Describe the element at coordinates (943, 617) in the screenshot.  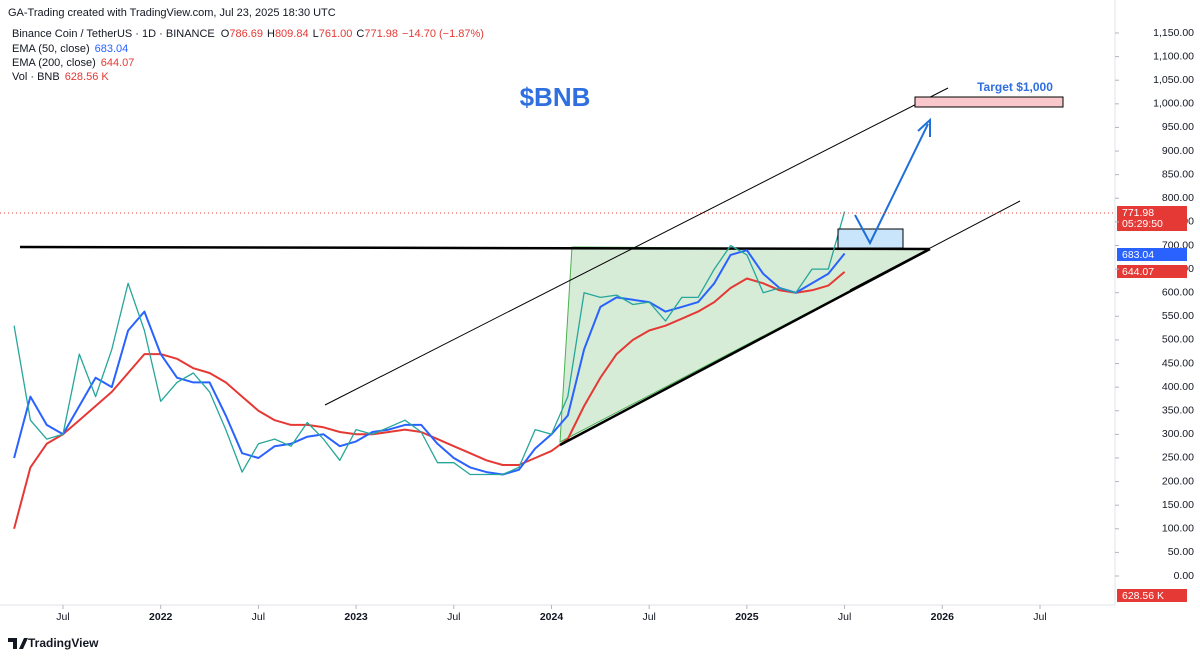
I see `x-tick-label: 2026` at that location.